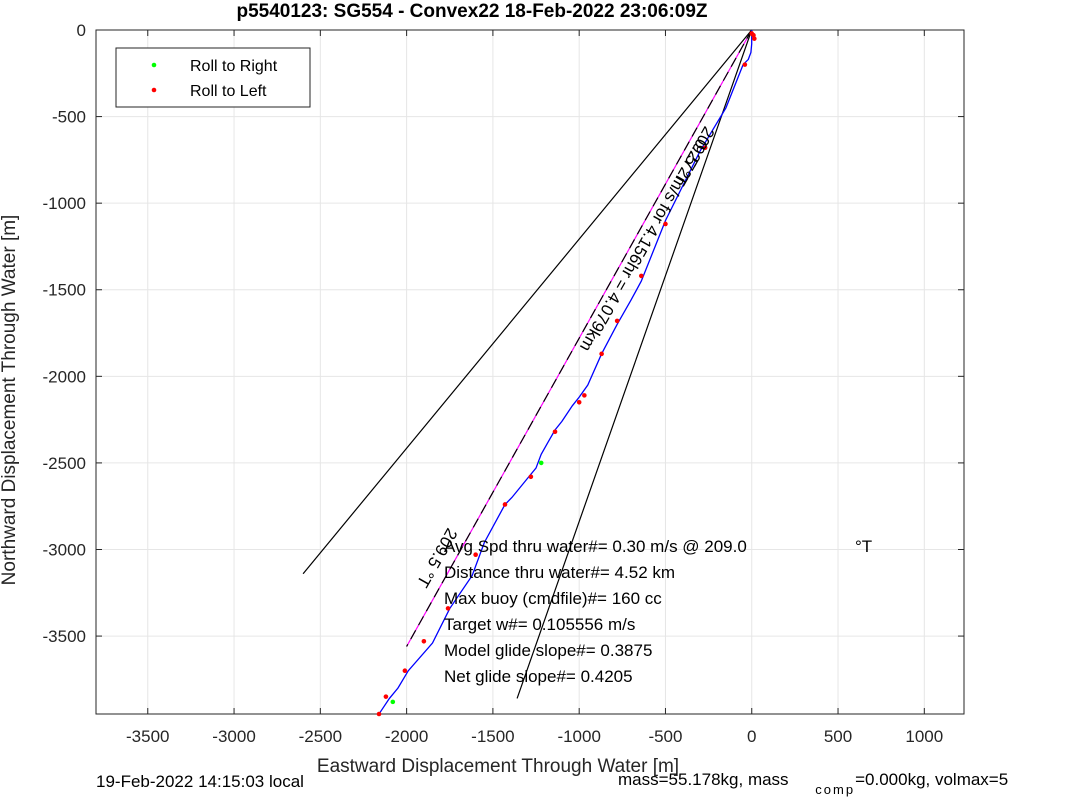  I want to click on stats-unit-label: °T, so click(863, 546).